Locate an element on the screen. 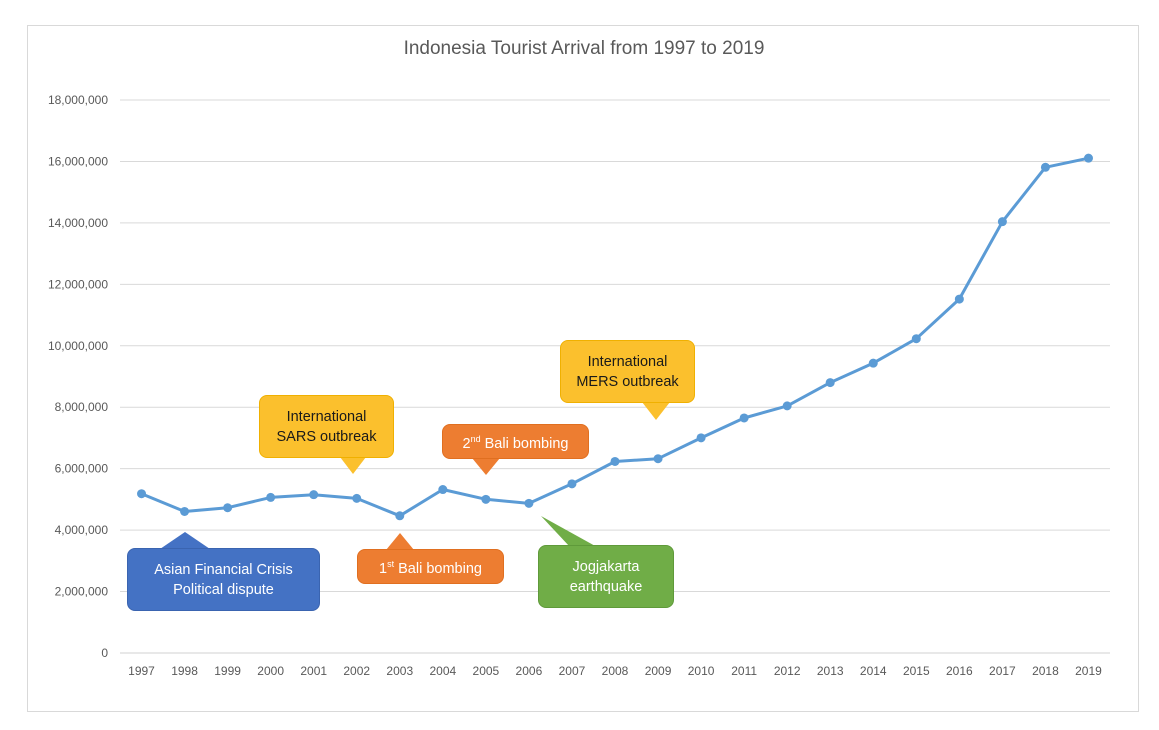  x-tick-label: 2017 is located at coordinates (1002, 671).